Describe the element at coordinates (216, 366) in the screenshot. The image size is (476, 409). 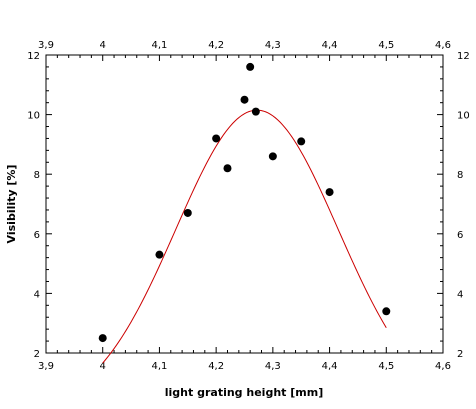
I see `x-tick-label-bottom: 4,2` at that location.